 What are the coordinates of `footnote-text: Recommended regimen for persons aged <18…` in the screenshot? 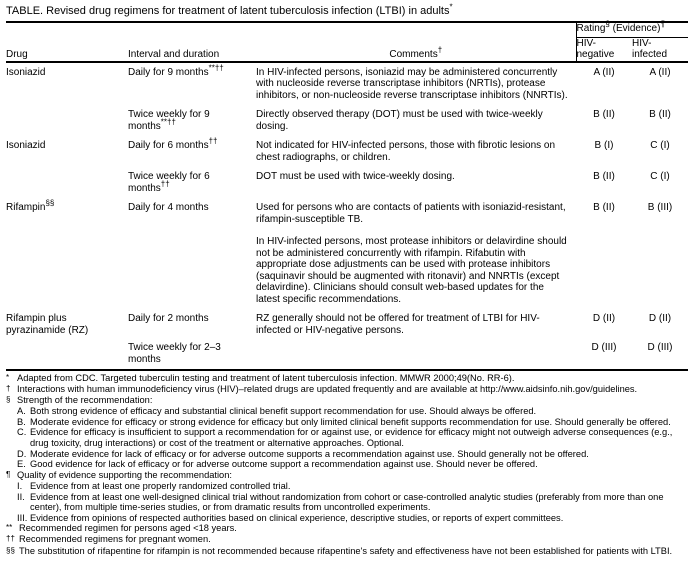 It's located at (128, 528).